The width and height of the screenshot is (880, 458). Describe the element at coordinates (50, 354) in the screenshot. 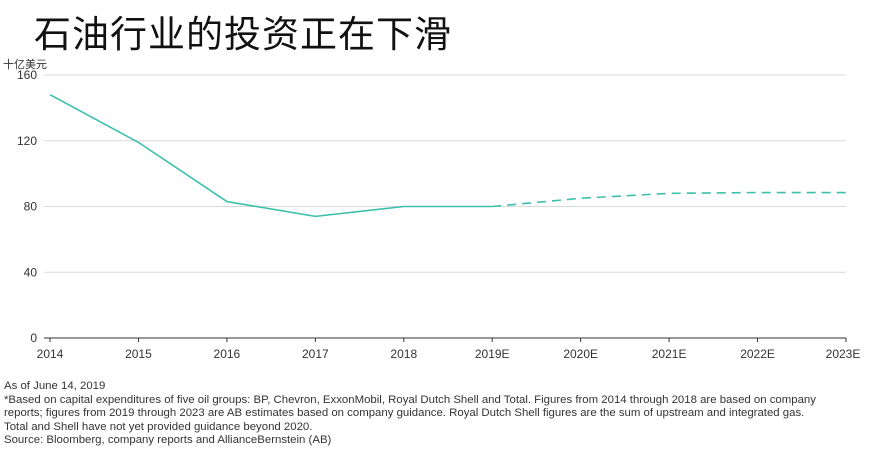

I see `x-tick-label: 2014` at that location.